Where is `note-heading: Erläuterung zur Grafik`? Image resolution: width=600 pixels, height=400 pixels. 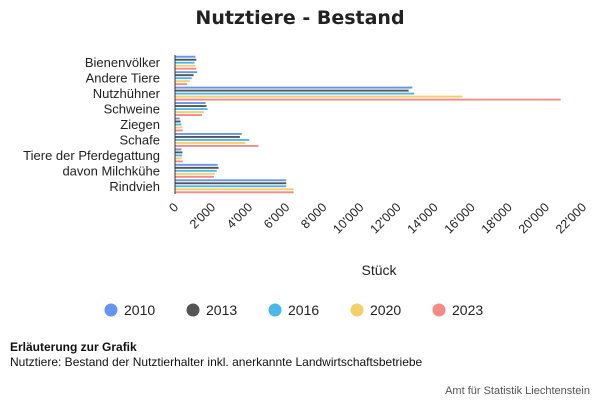 note-heading: Erläuterung zur Grafik is located at coordinates (73, 347).